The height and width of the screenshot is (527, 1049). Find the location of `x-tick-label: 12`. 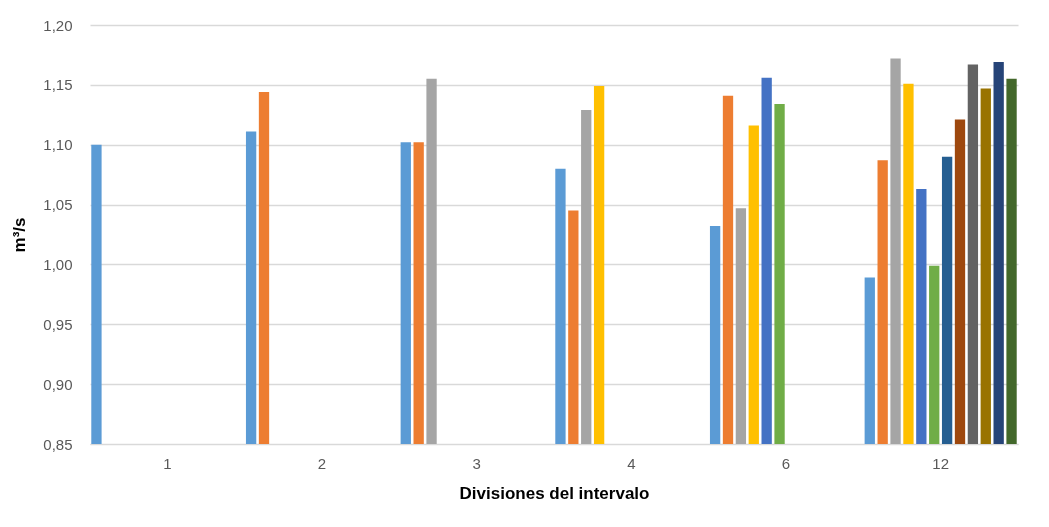

x-tick-label: 12 is located at coordinates (941, 463).